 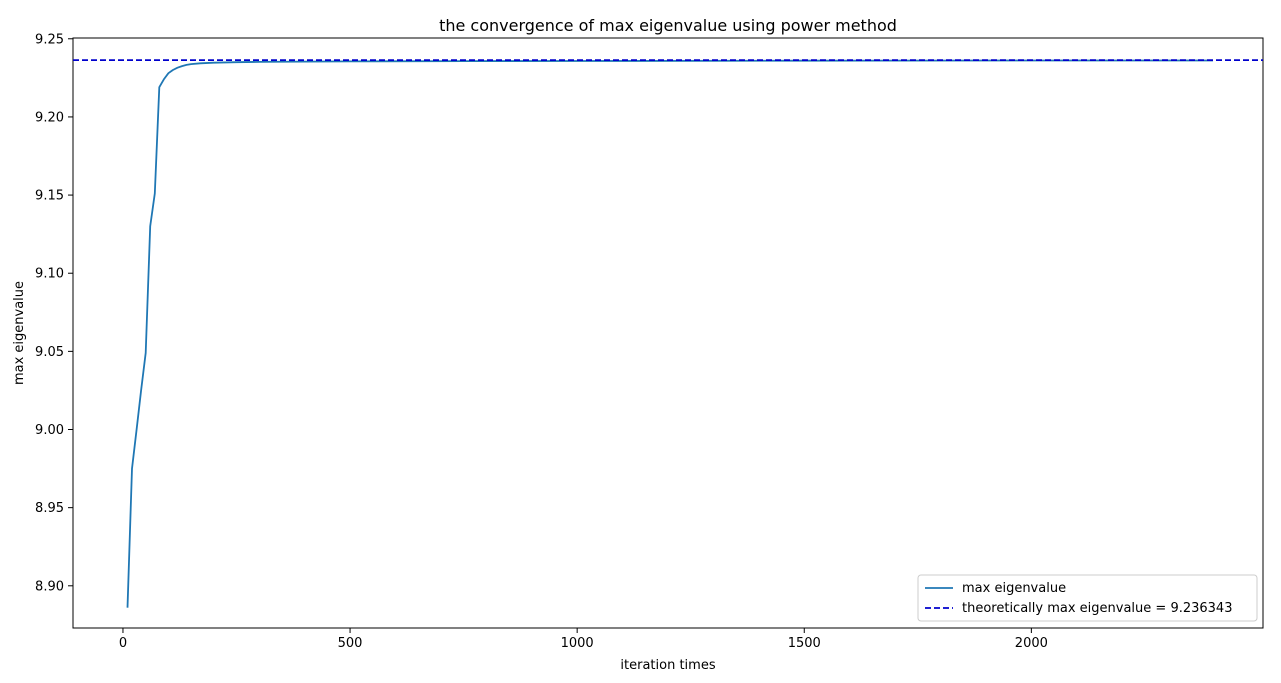 I want to click on x-tick-label: 0, so click(x=123, y=643).